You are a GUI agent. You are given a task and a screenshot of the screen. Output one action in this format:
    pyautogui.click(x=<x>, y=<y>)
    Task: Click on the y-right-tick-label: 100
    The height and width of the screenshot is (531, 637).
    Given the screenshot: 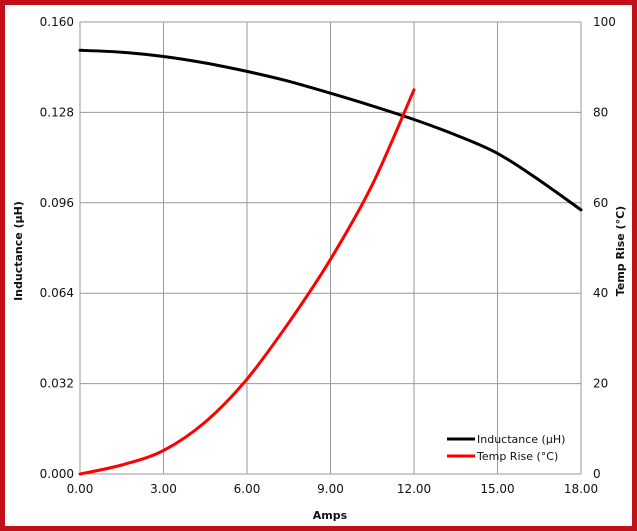 What is the action you would take?
    pyautogui.click(x=604, y=22)
    